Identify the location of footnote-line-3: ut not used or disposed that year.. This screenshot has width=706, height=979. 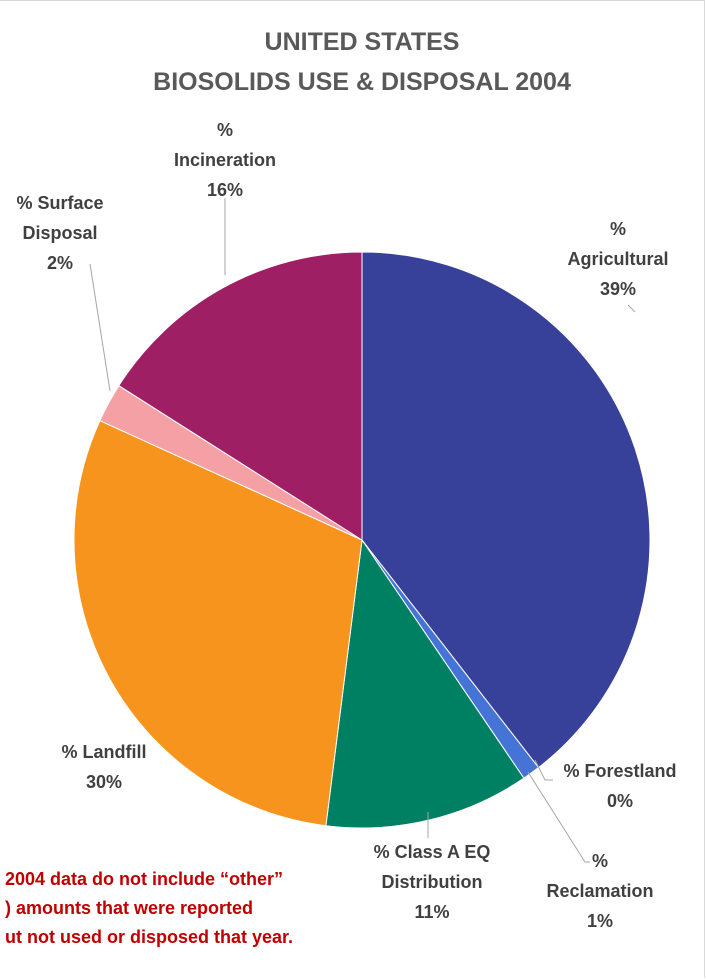
(149, 937).